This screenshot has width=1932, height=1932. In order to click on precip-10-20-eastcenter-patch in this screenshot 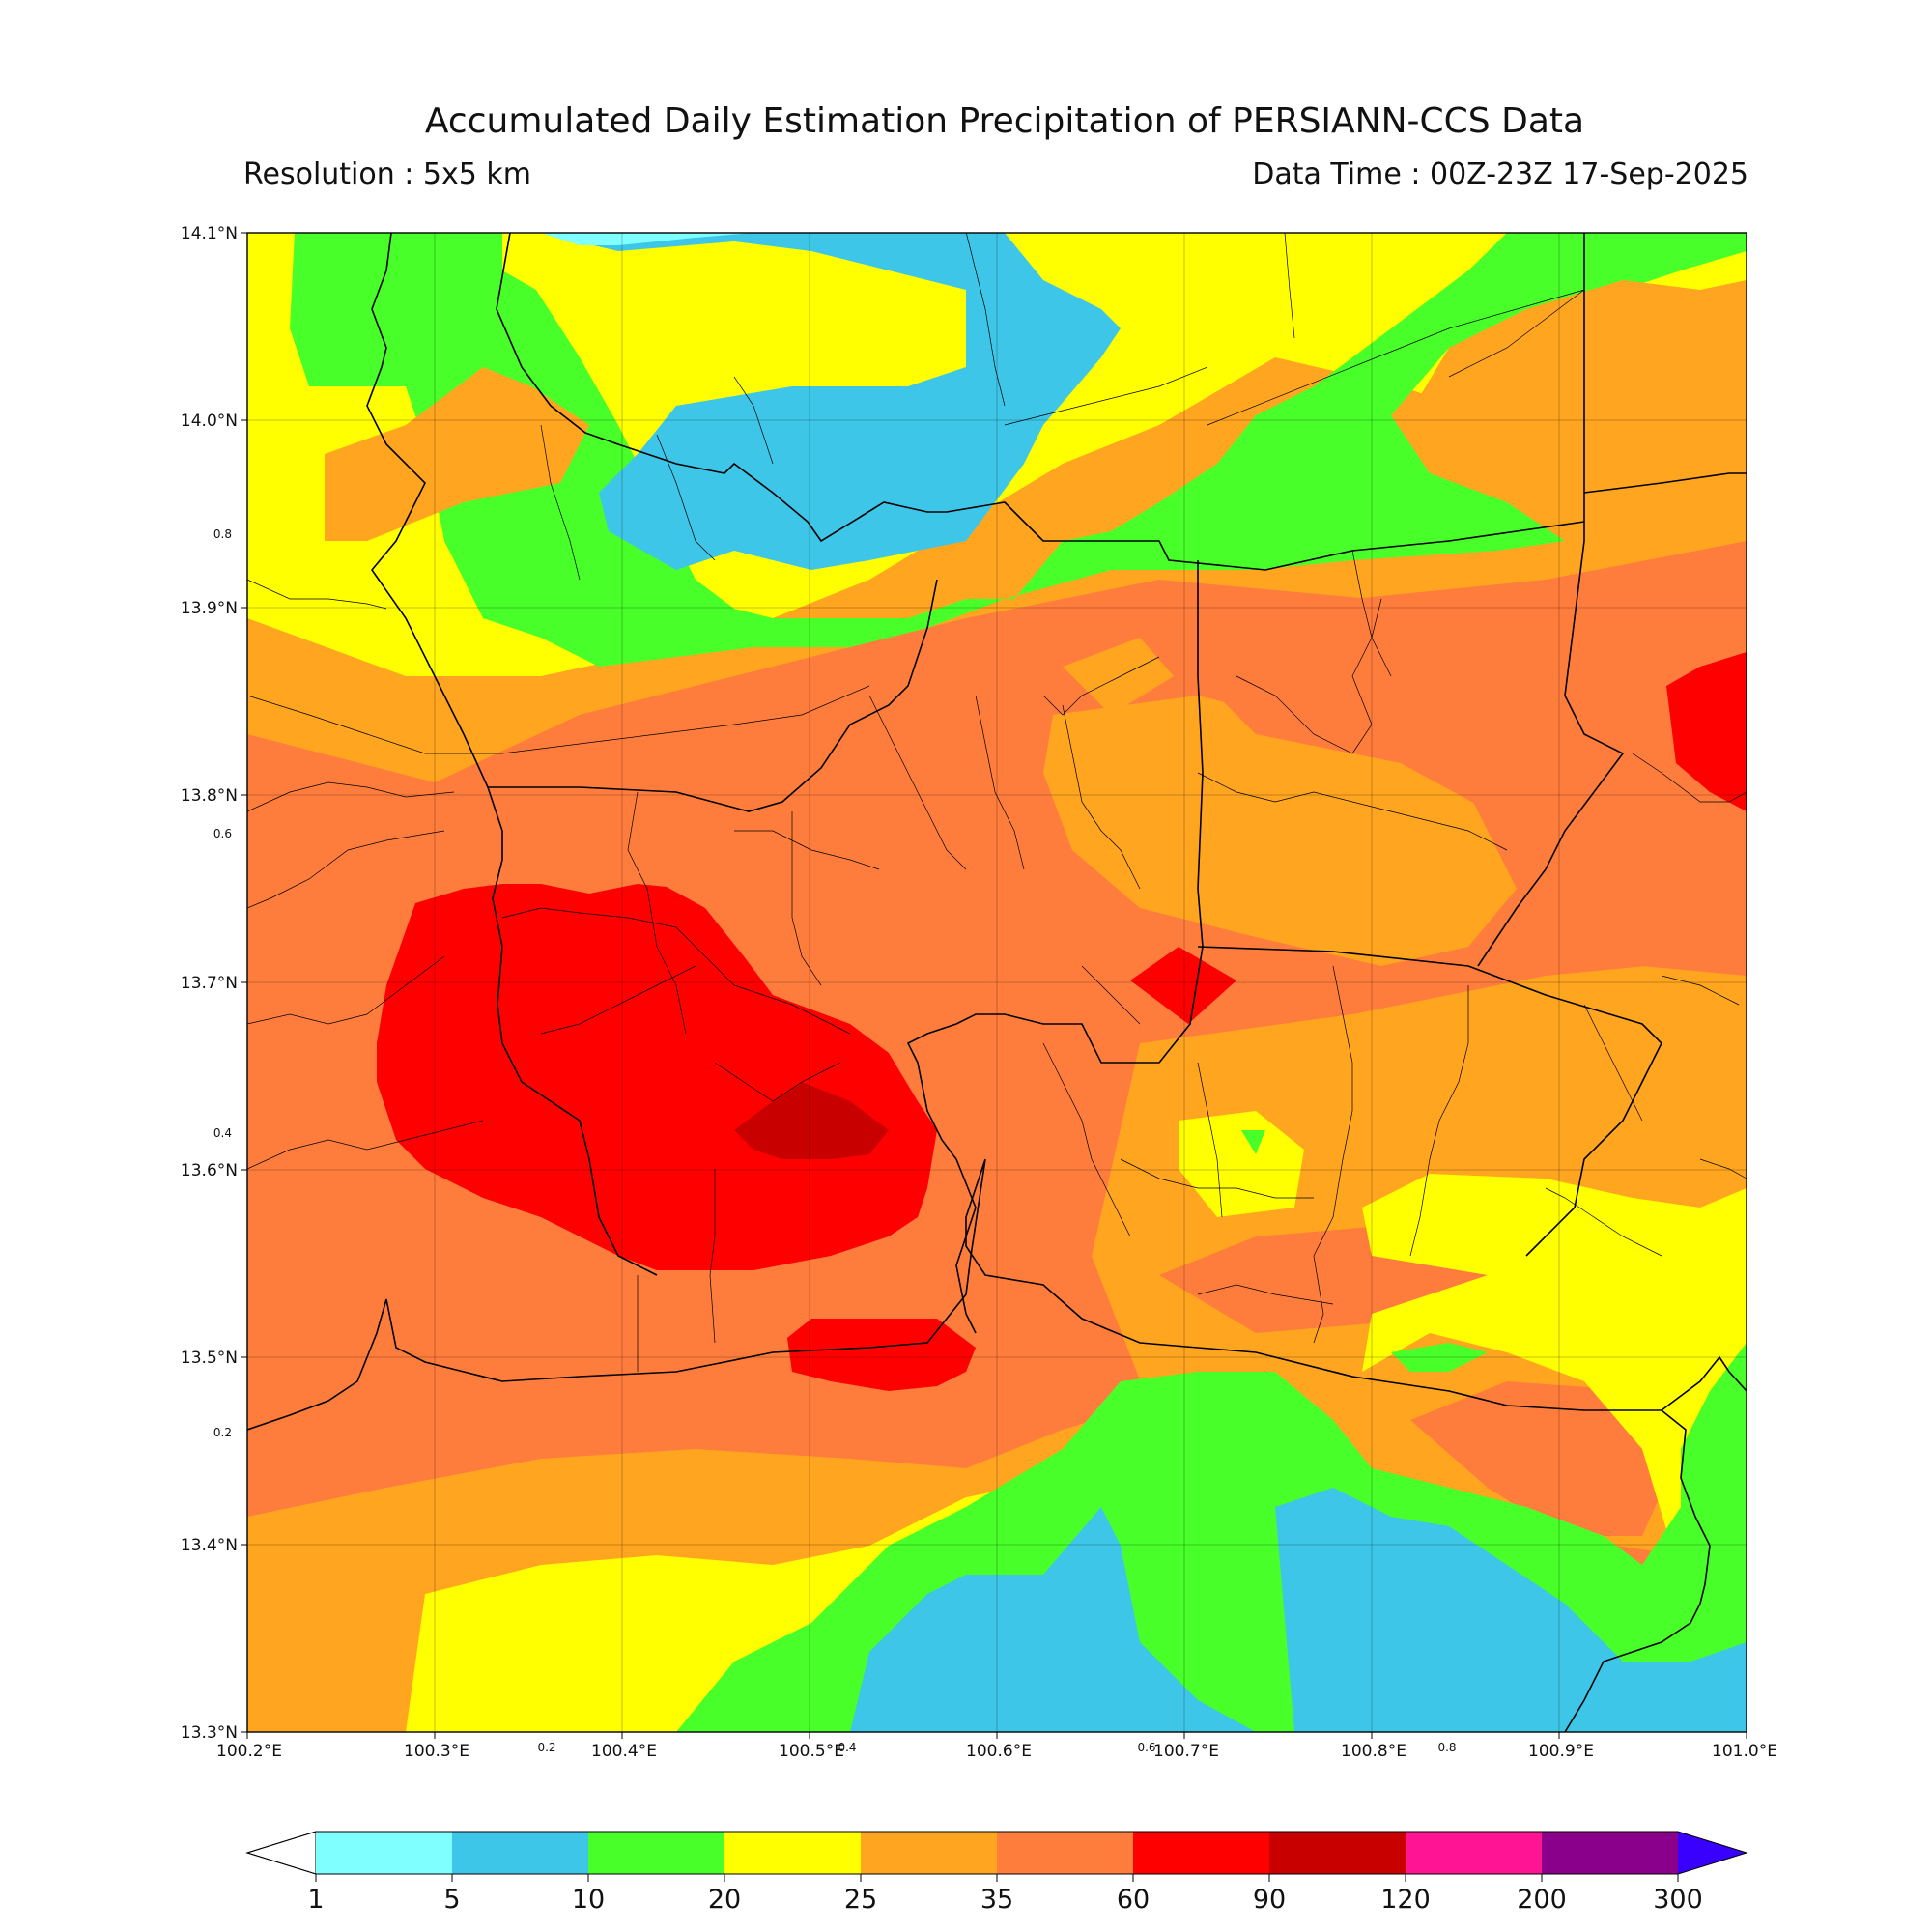, I will do `click(1253, 1142)`.